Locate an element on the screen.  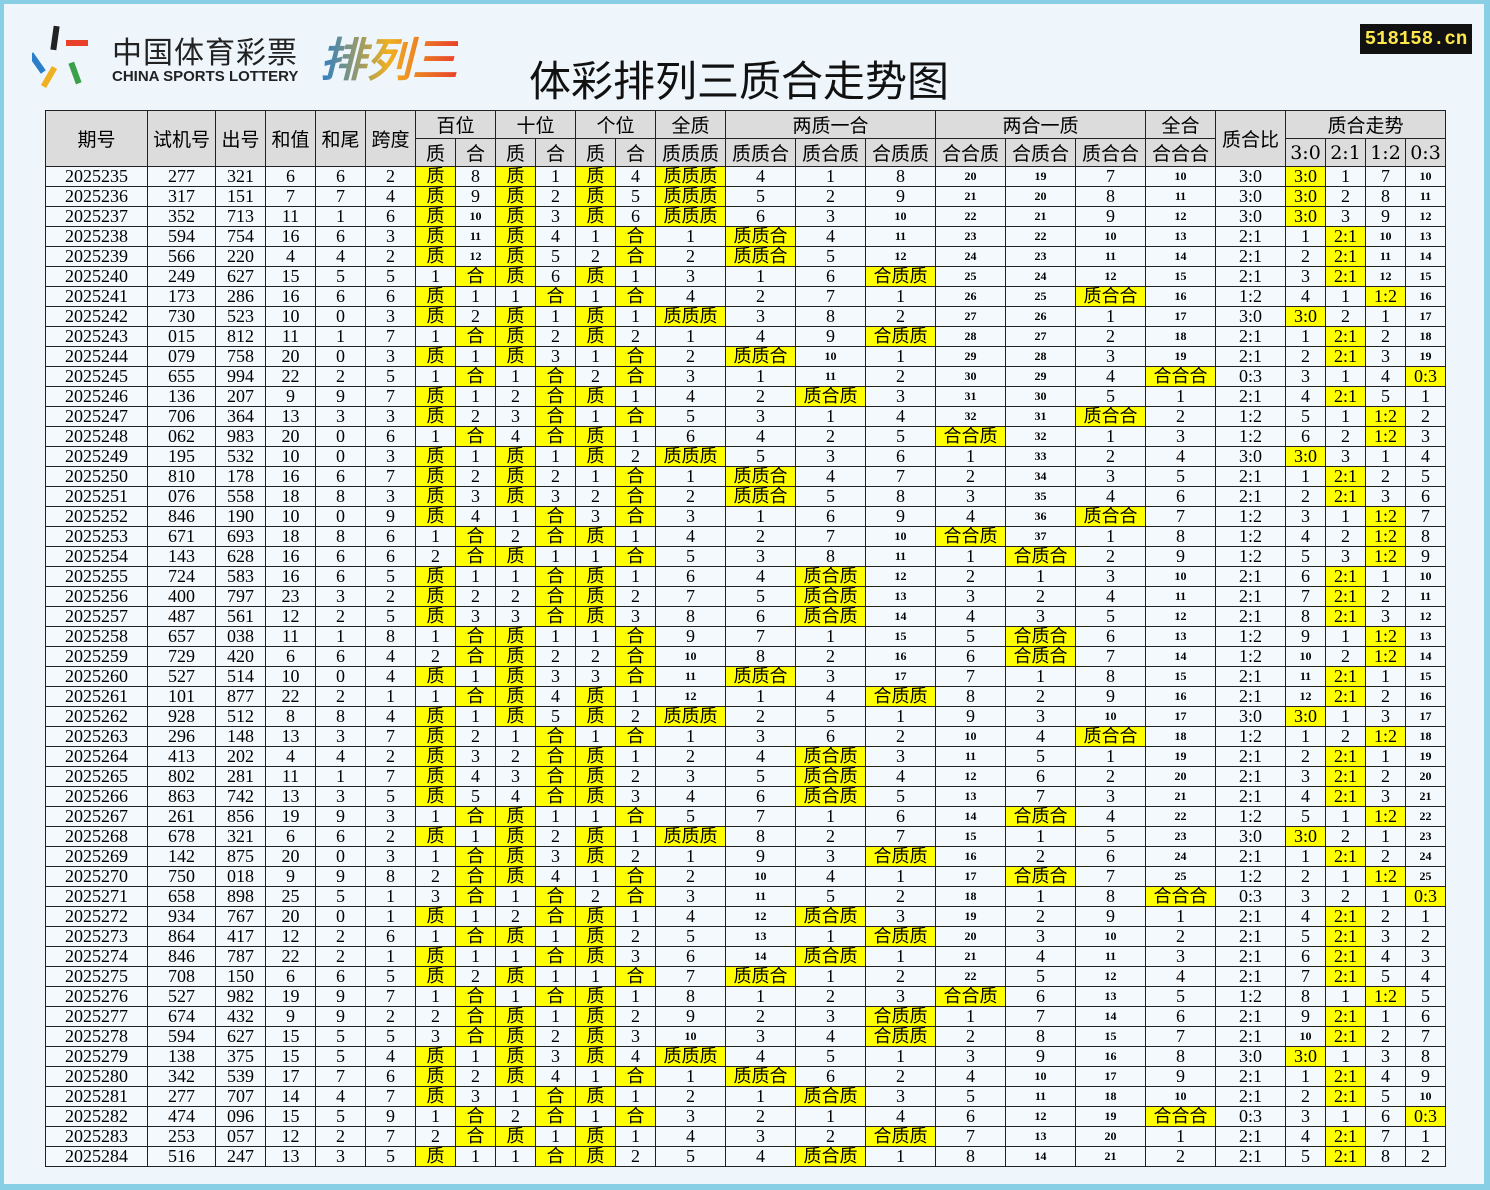
issue-cell: 2025261 is located at coordinates (96, 696).